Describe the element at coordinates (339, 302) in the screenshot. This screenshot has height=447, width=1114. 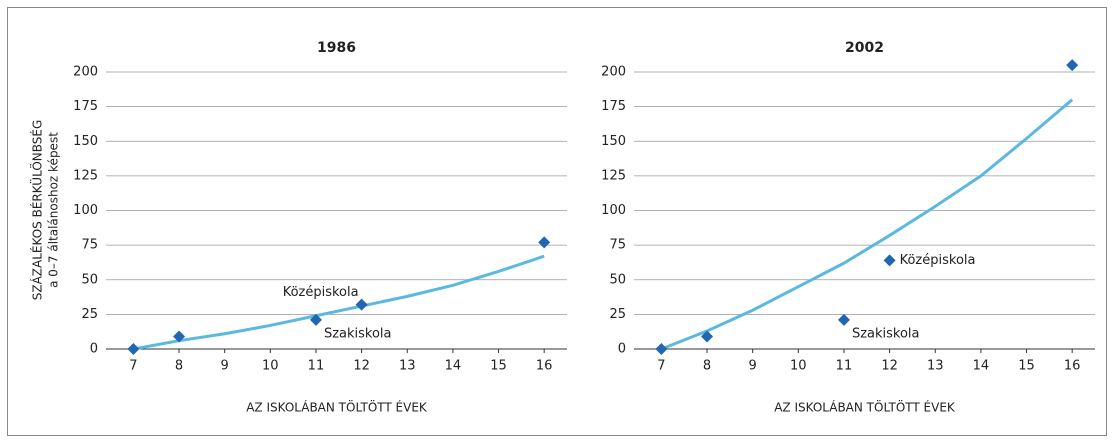
I see `fit-line` at that location.